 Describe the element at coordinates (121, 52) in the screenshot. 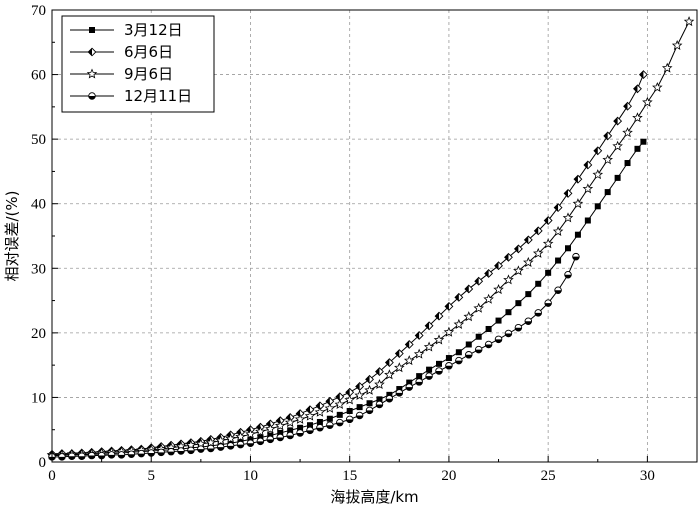

I see `legend-entry: 6月6日` at that location.